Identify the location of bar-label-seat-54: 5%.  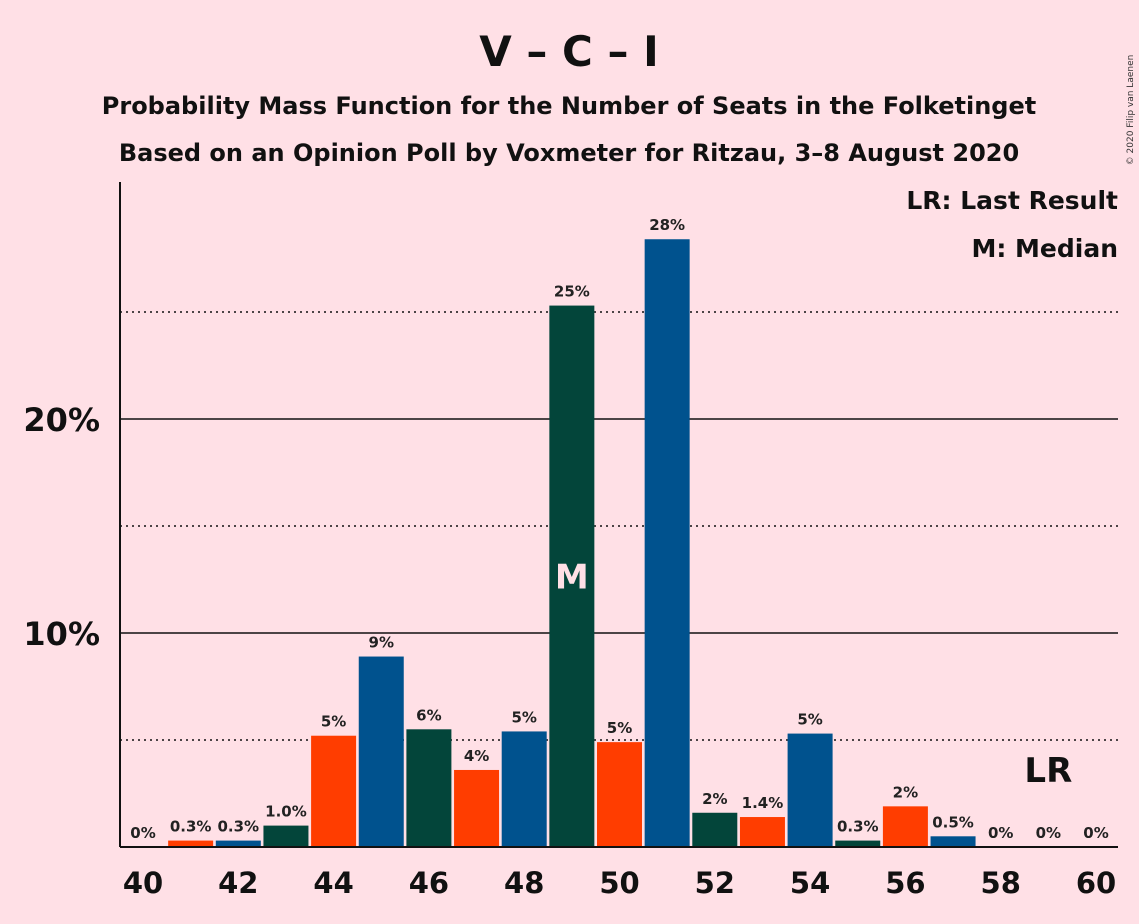
(809, 720).